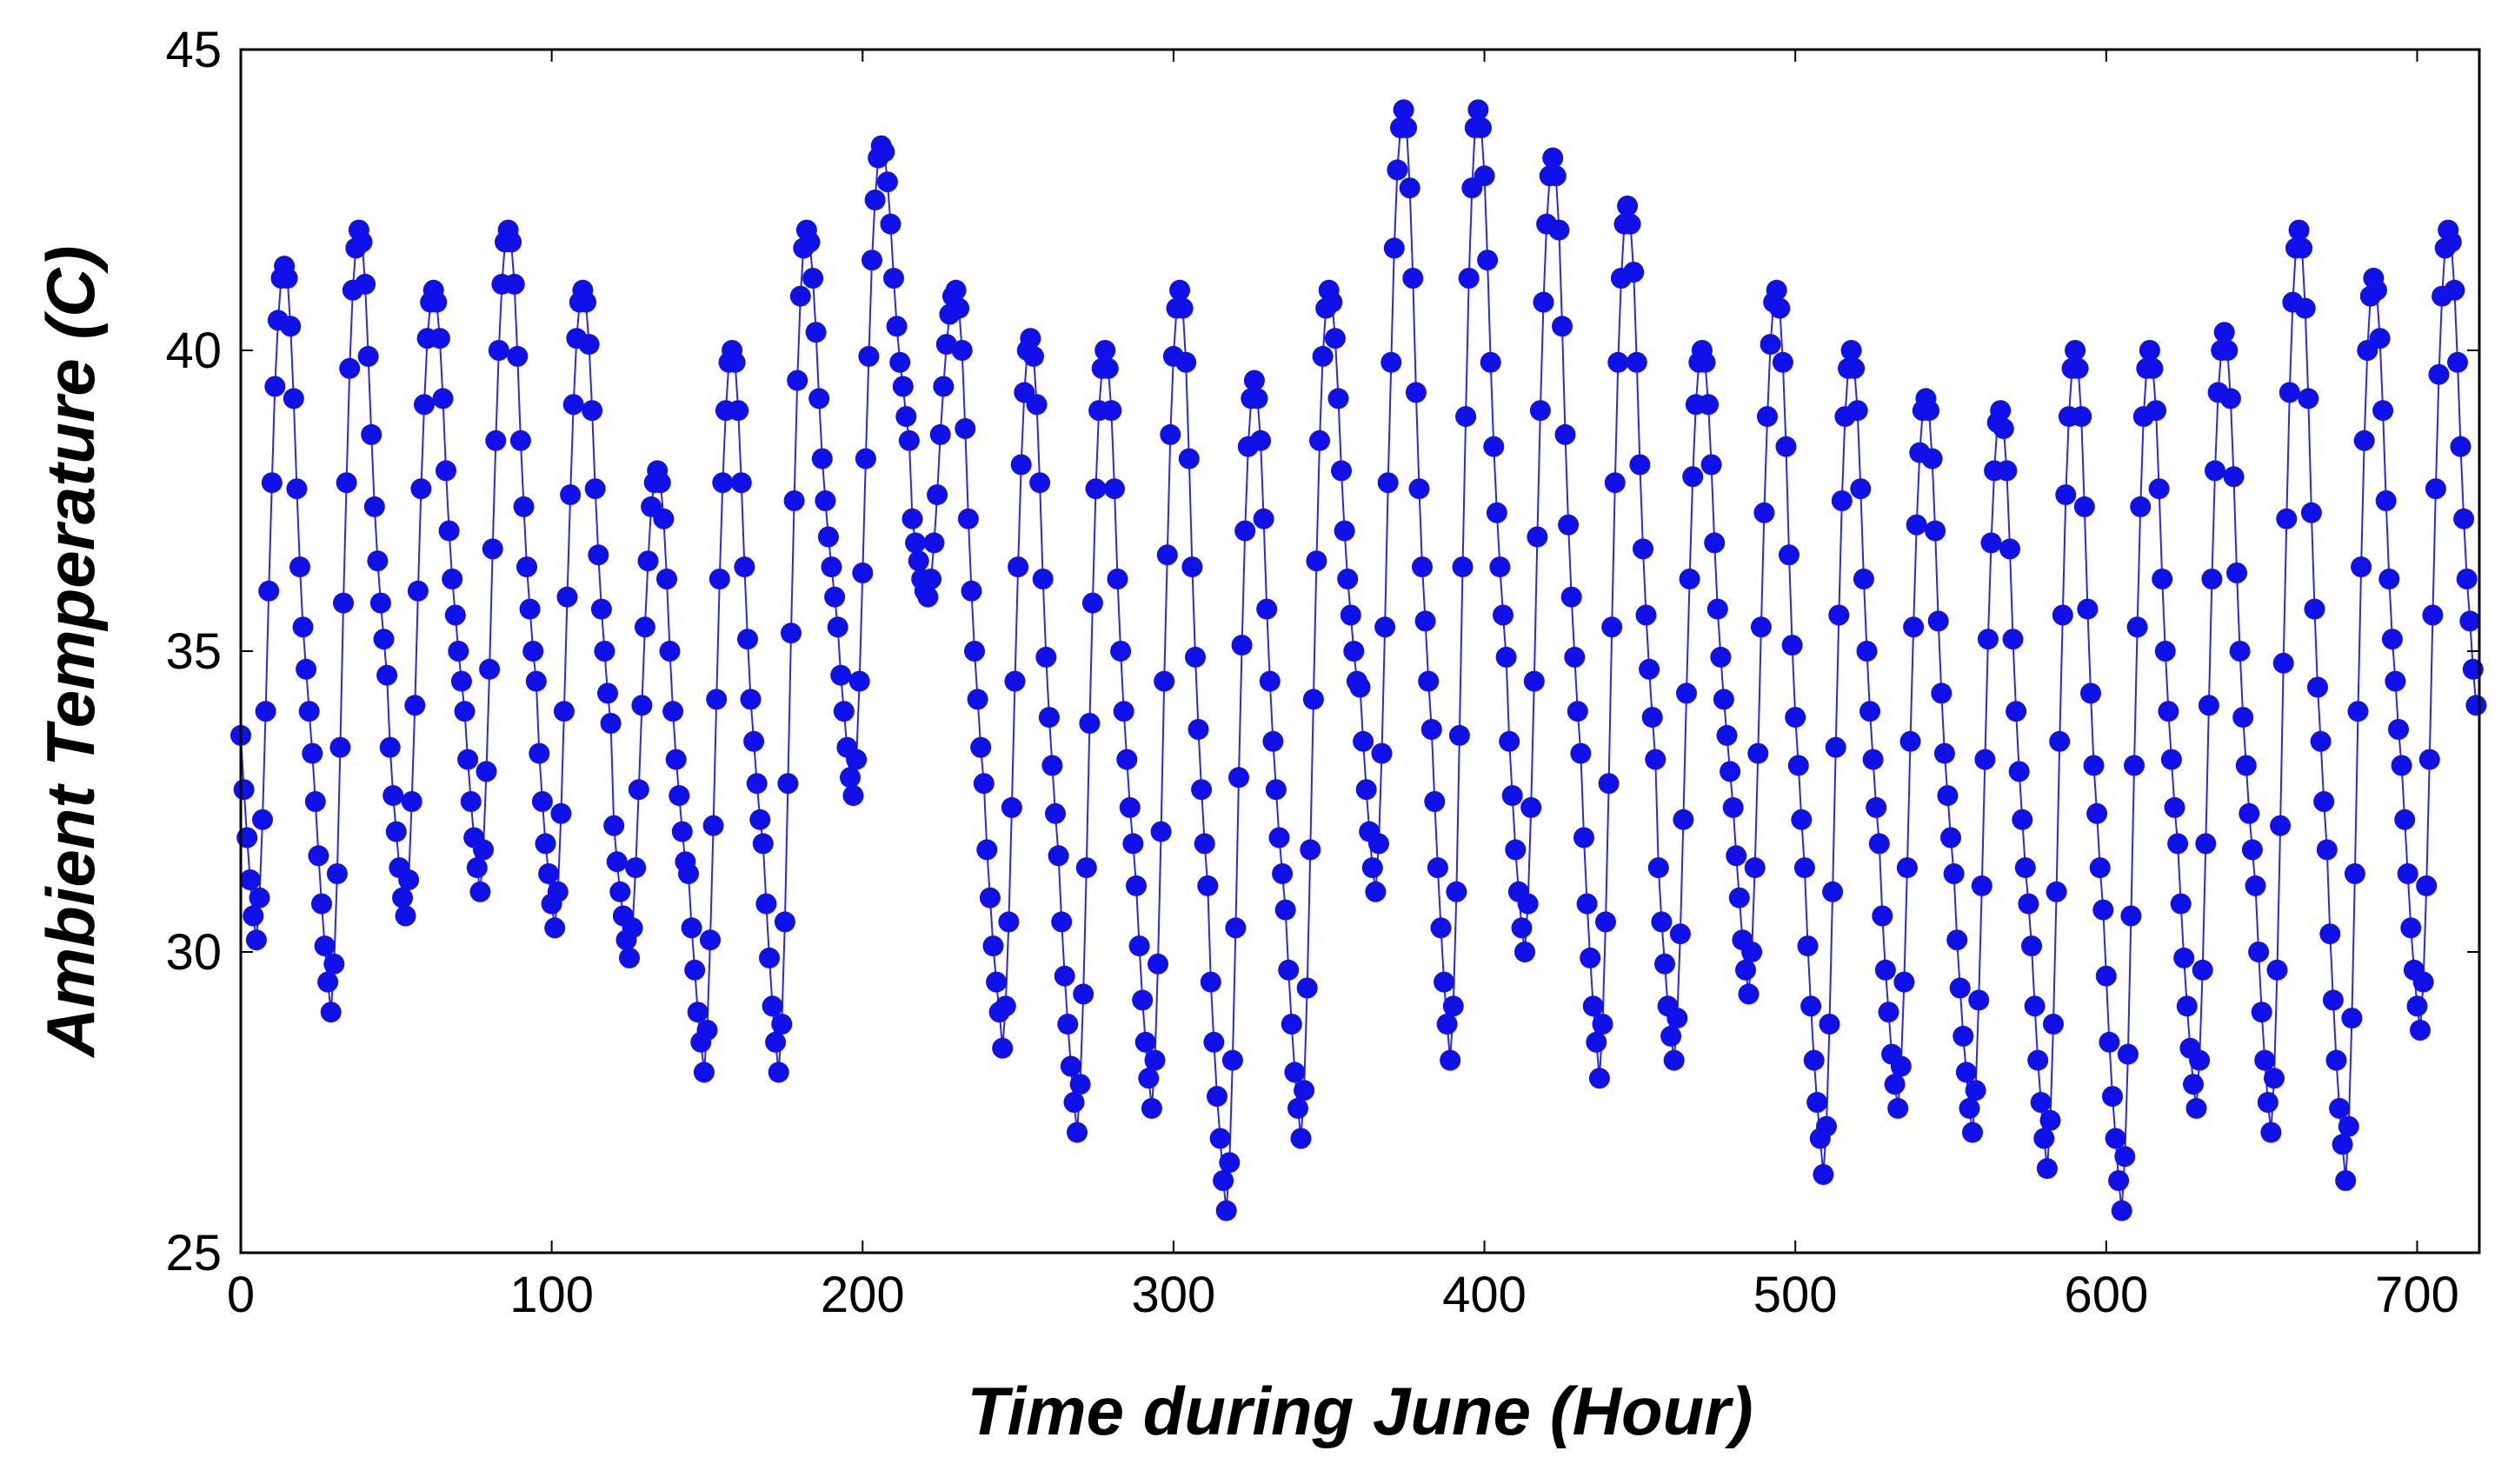 Image resolution: width=2508 pixels, height=1484 pixels. I want to click on y-tick-label: 40, so click(193, 351).